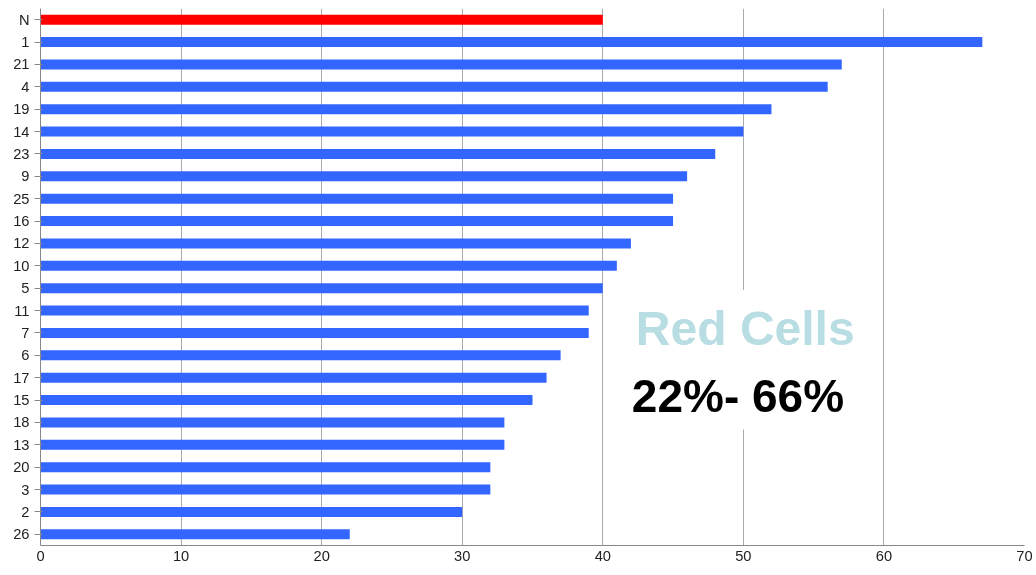 This screenshot has width=1036, height=575. Describe the element at coordinates (21, 221) in the screenshot. I see `y-tick-label: 16` at that location.